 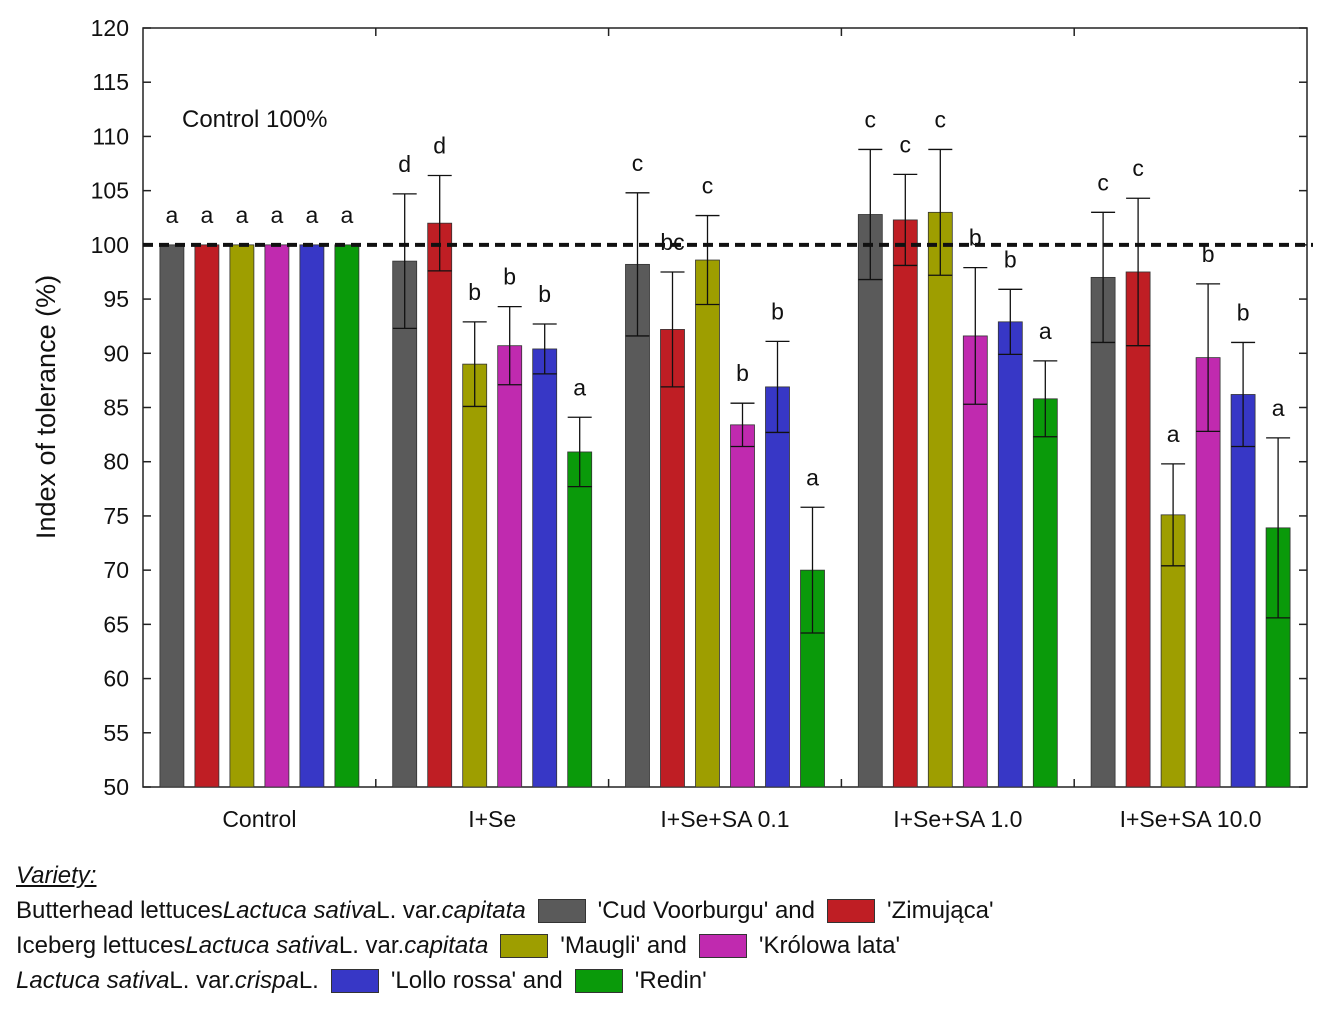 I want to click on significance-letter: bc, so click(x=672, y=242).